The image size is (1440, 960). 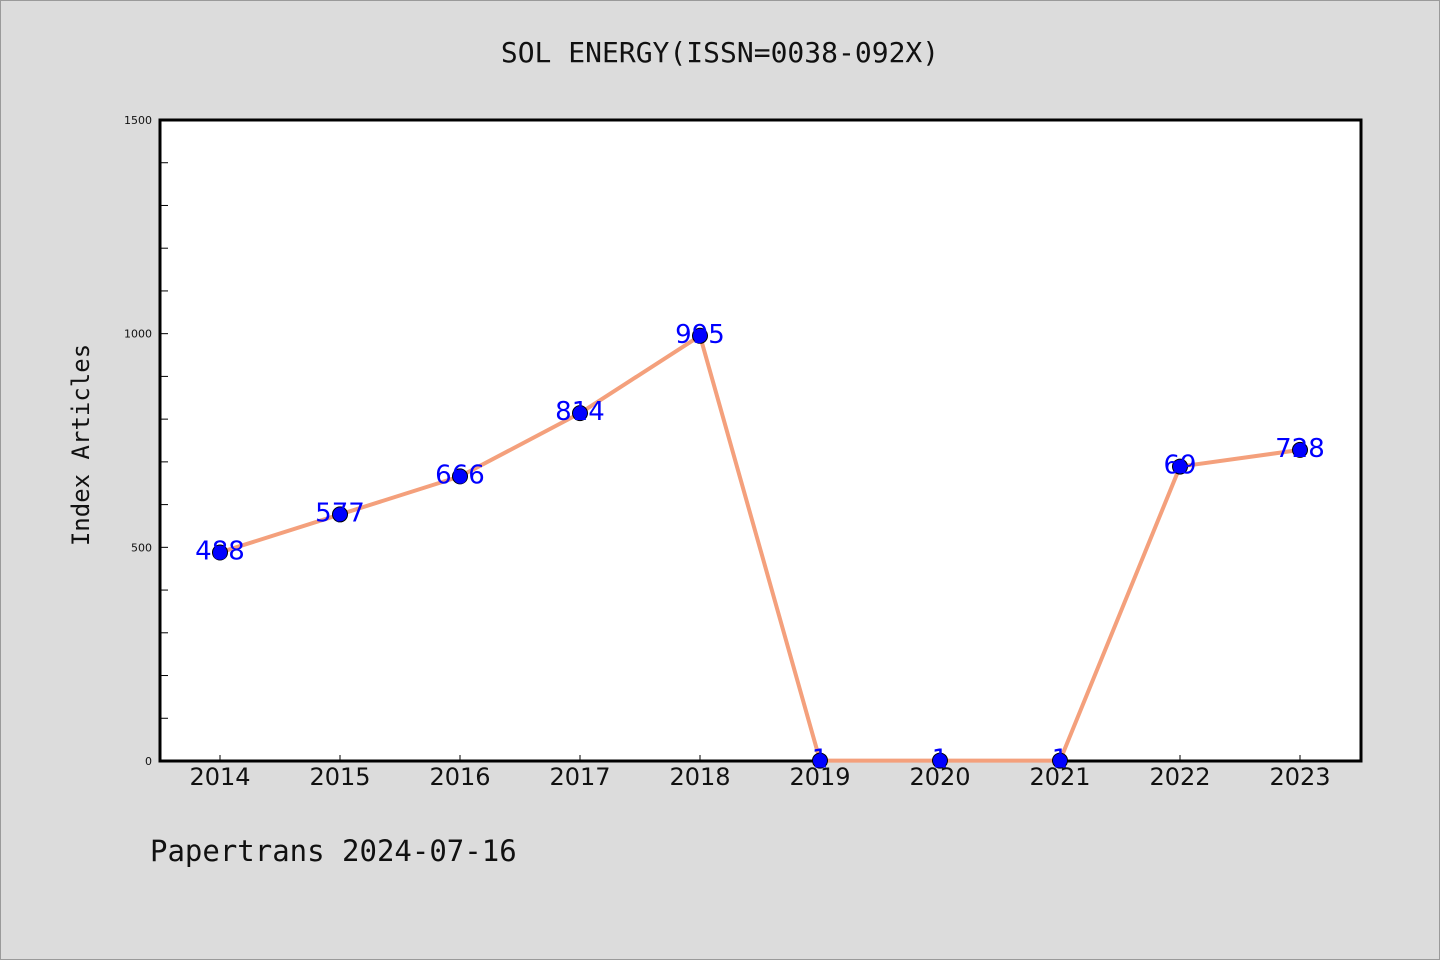 I want to click on data-label: 995, so click(x=700, y=335).